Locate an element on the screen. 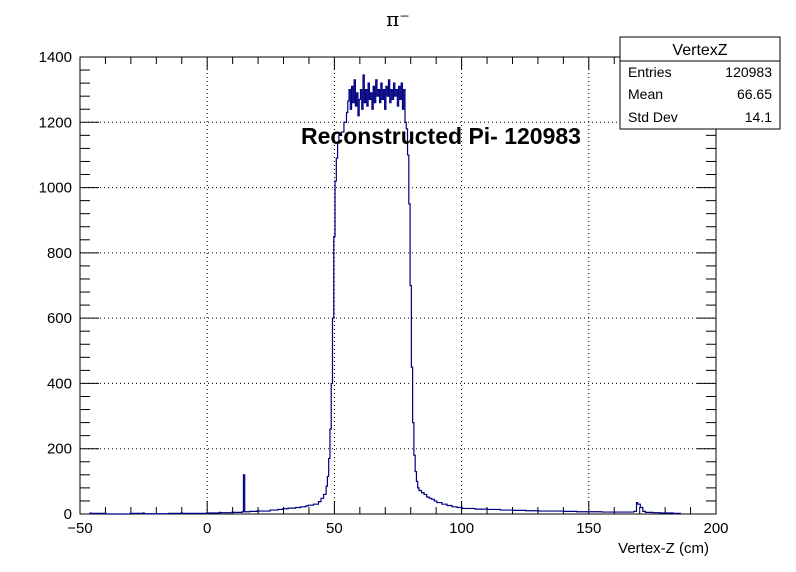 This screenshot has height=572, width=796. x-tick-label: 150 is located at coordinates (588, 528).